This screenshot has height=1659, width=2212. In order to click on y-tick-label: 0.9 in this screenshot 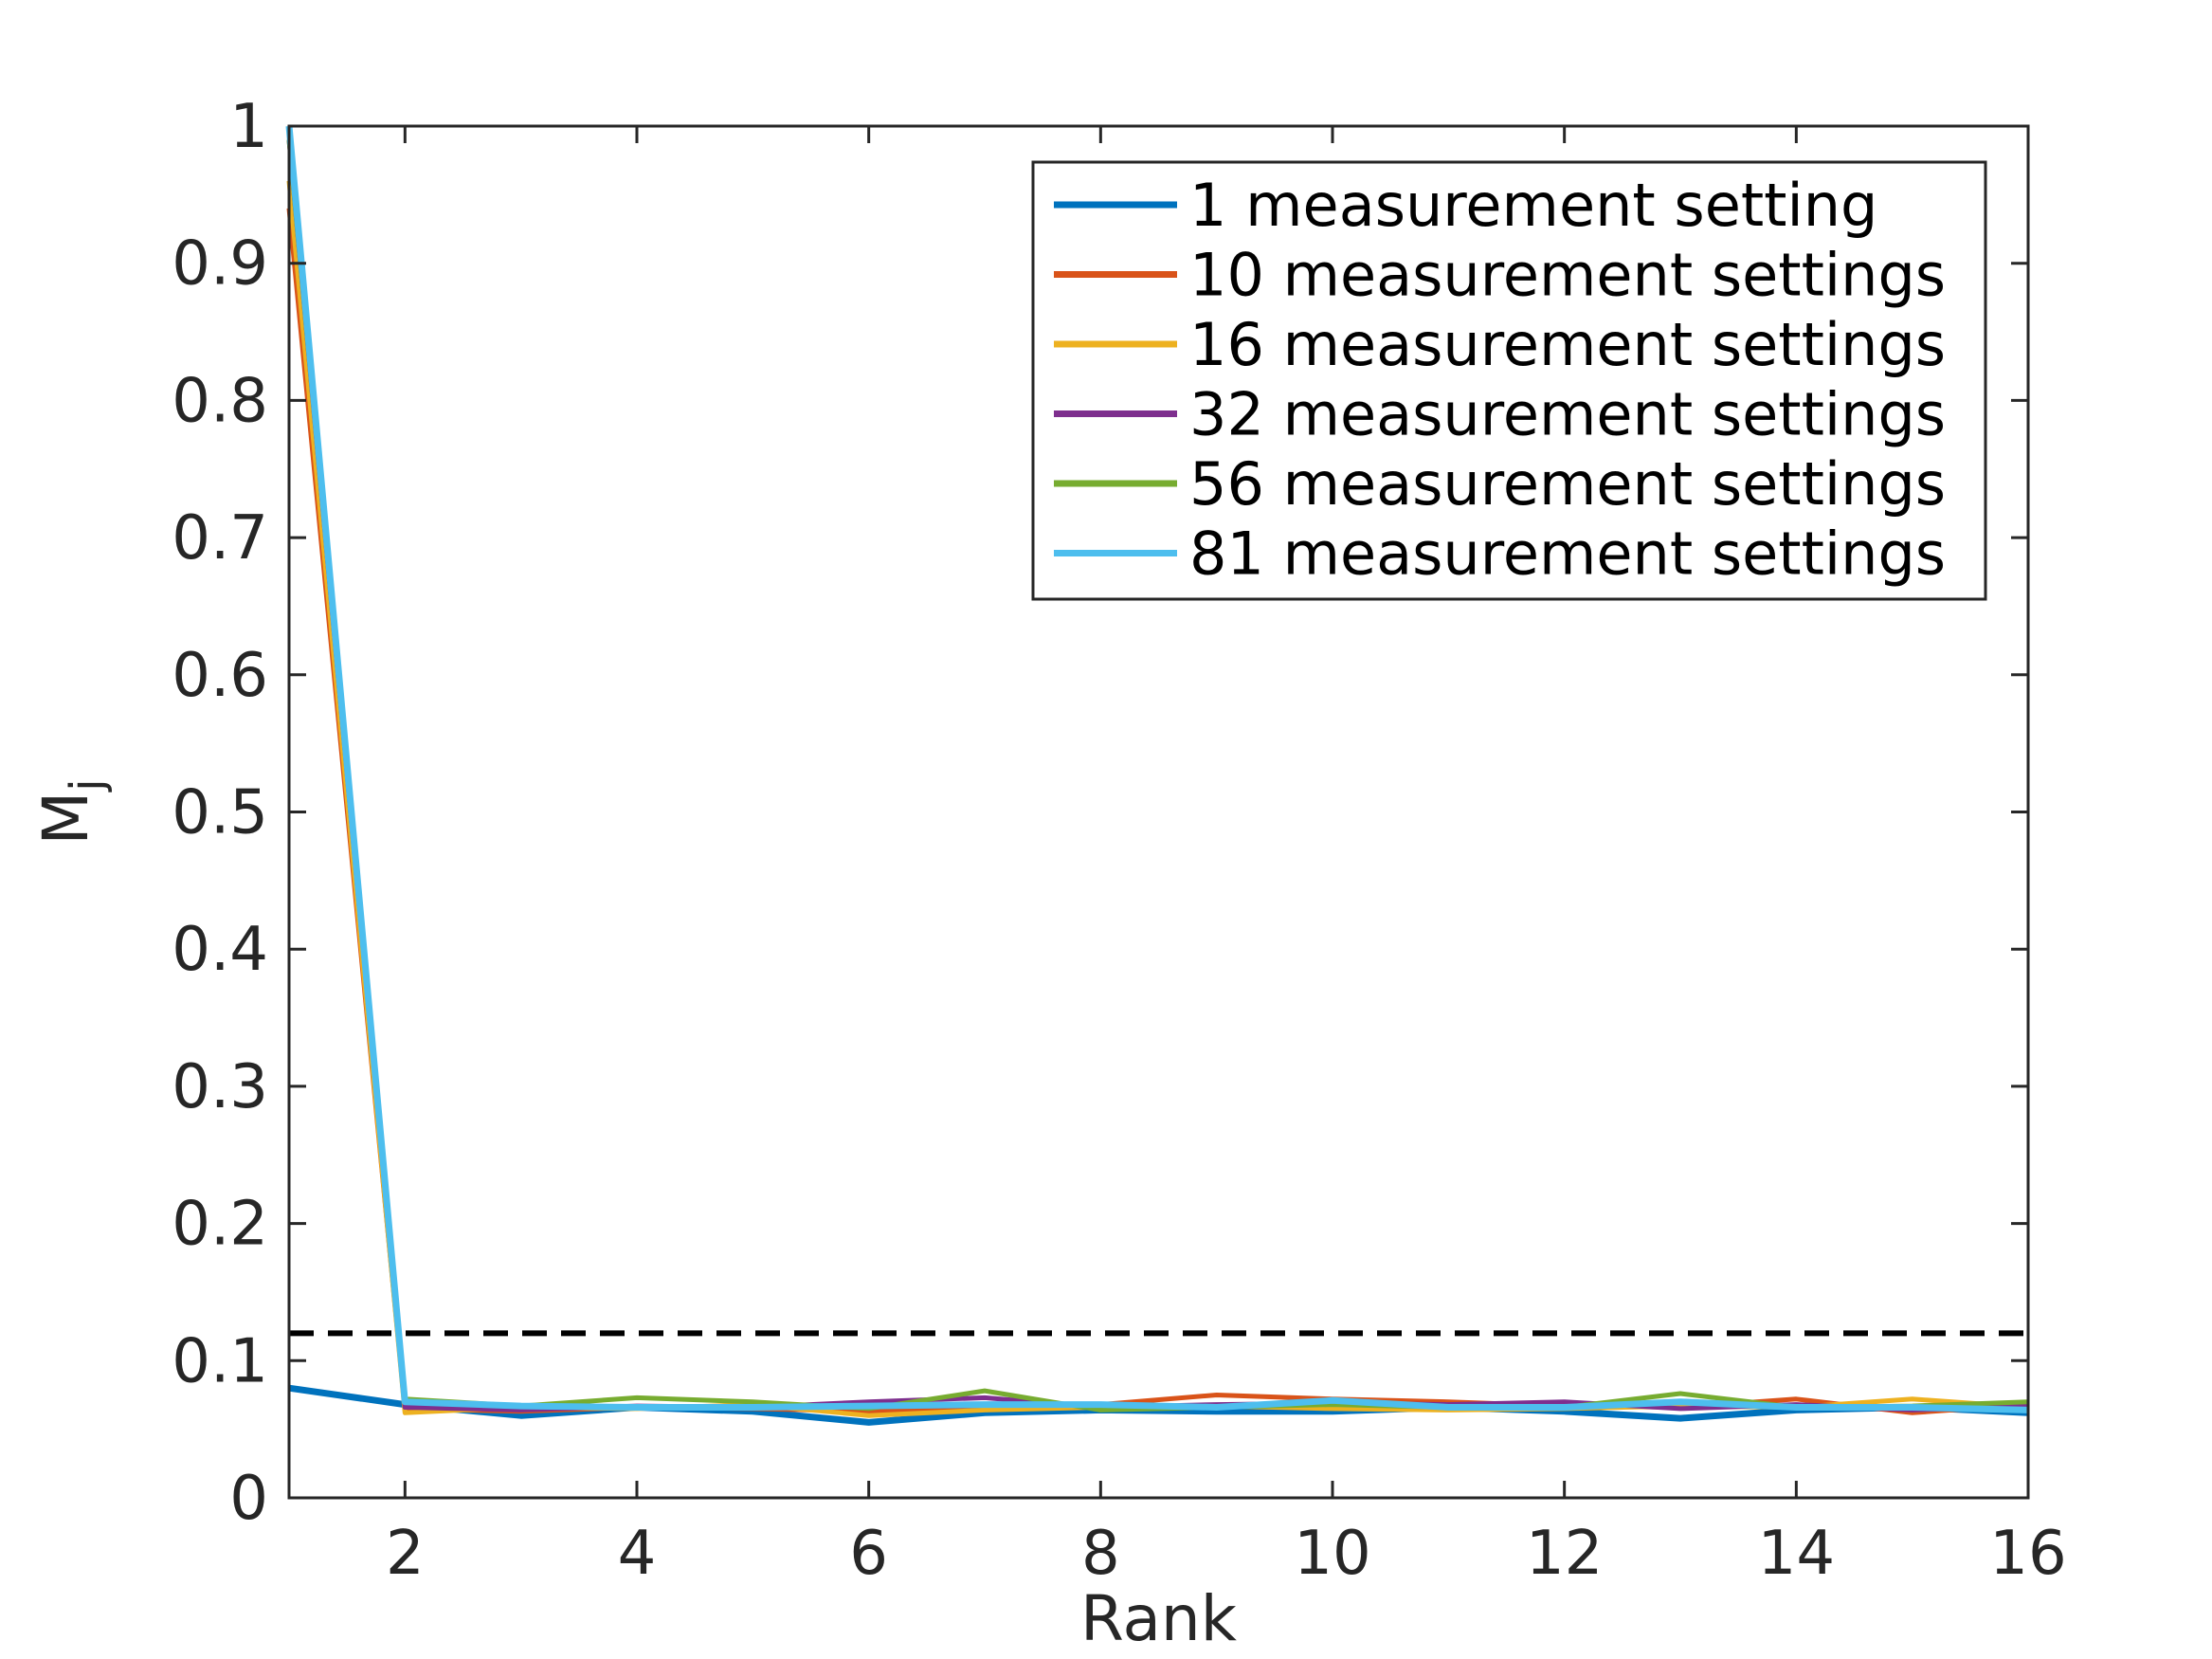, I will do `click(220, 264)`.